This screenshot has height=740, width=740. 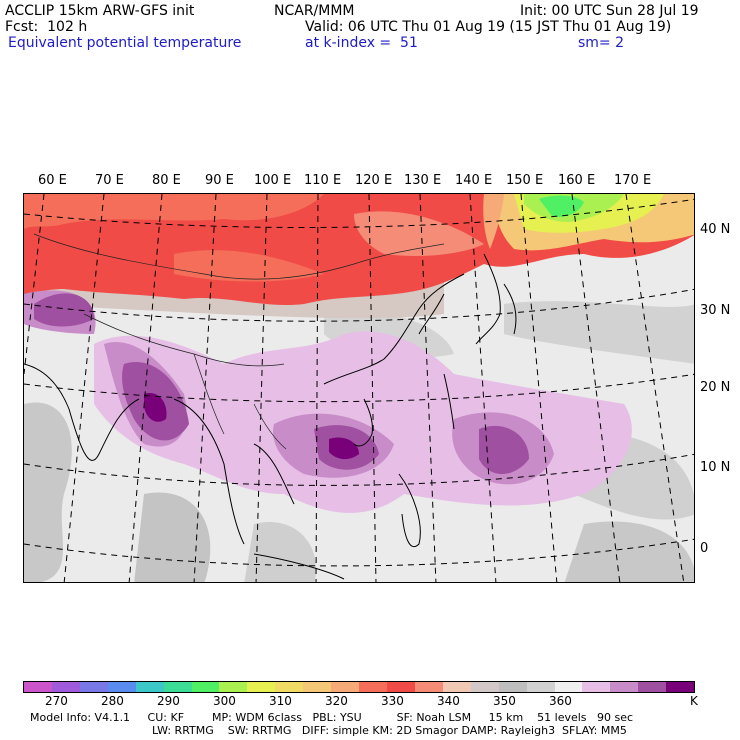 I want to click on colorbar-label-340: 340, so click(x=448, y=701).